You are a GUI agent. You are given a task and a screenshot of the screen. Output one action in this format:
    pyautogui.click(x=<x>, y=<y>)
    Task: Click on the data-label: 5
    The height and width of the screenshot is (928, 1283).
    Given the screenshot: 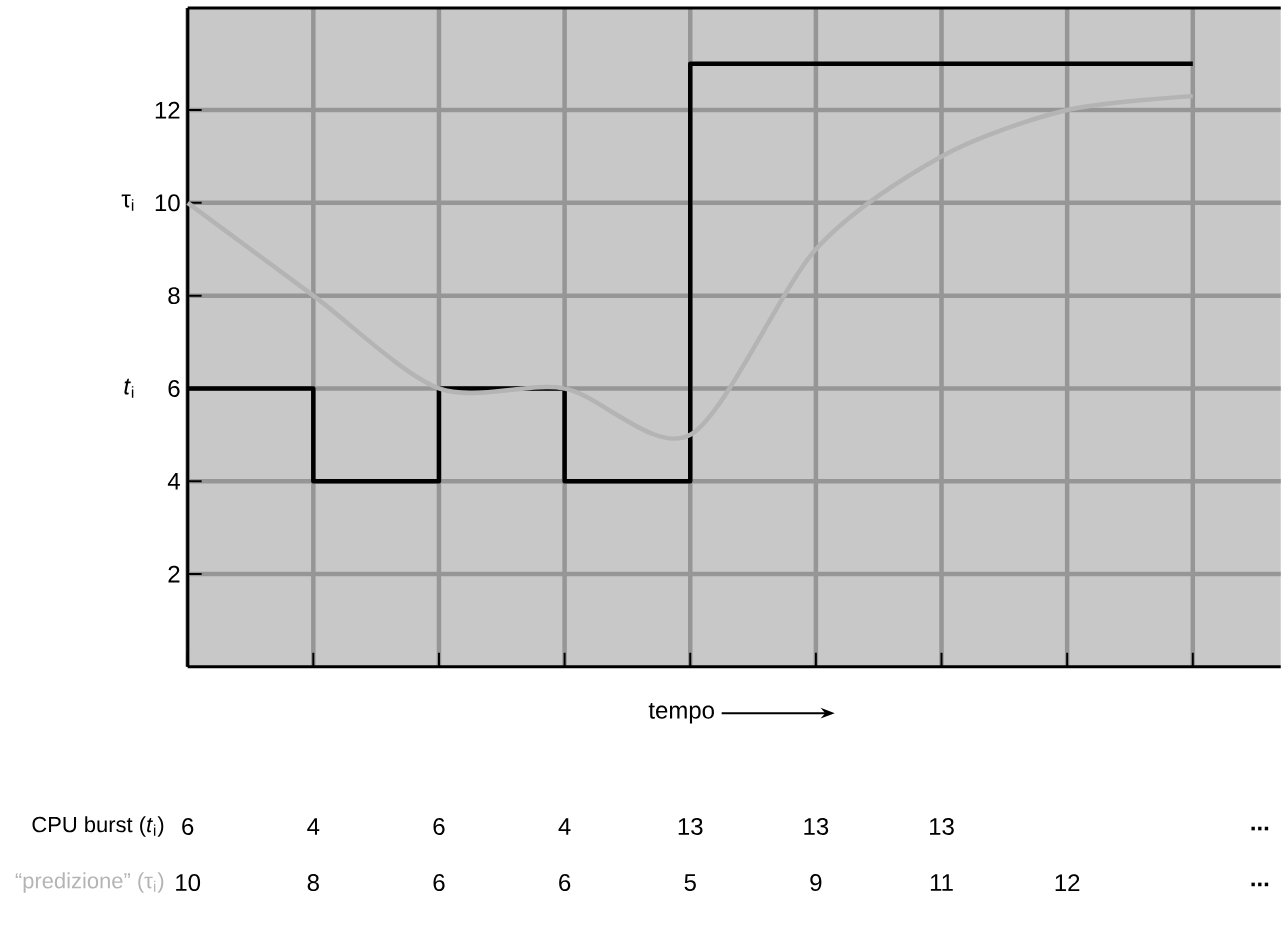 What is the action you would take?
    pyautogui.click(x=690, y=882)
    